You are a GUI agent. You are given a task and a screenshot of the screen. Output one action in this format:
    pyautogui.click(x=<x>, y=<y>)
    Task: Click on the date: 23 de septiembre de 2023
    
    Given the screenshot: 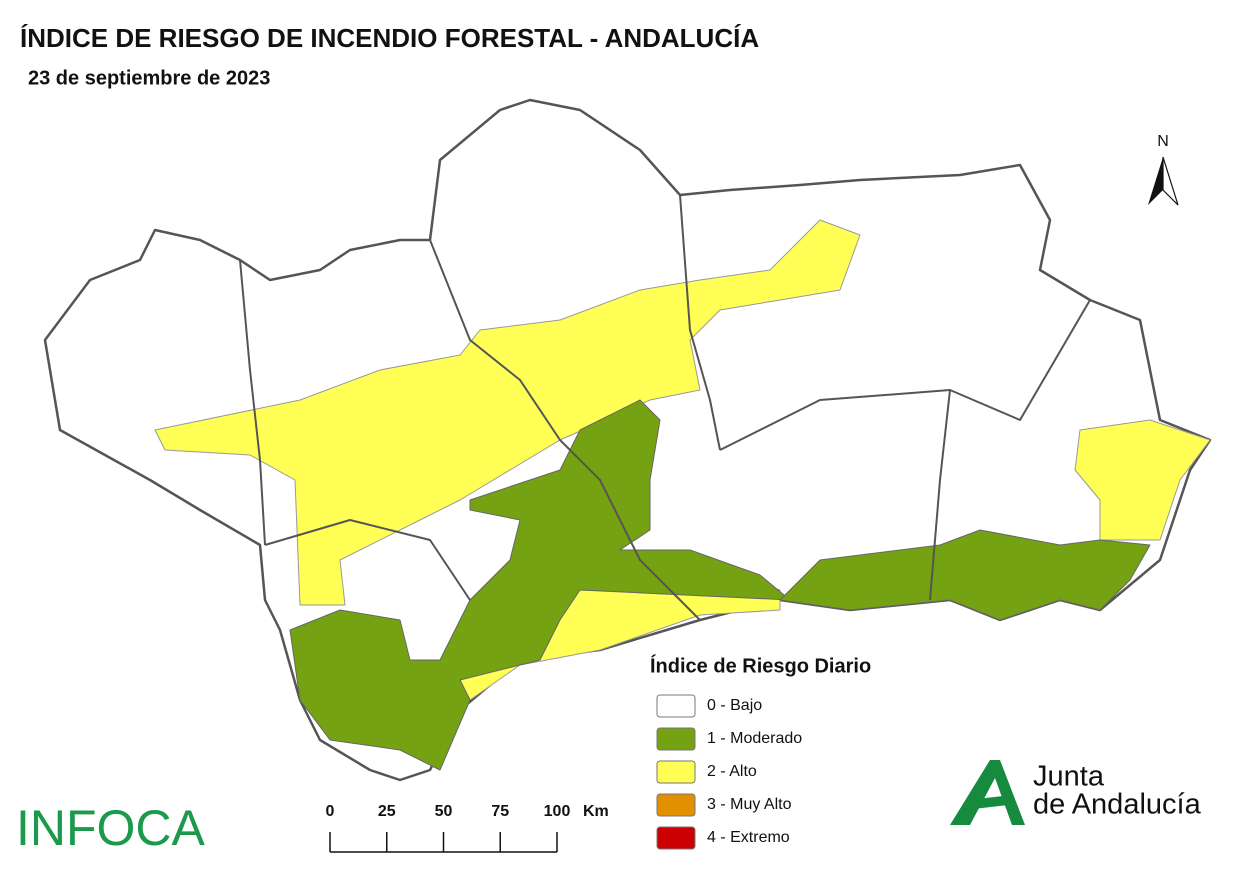 What is the action you would take?
    pyautogui.click(x=149, y=78)
    